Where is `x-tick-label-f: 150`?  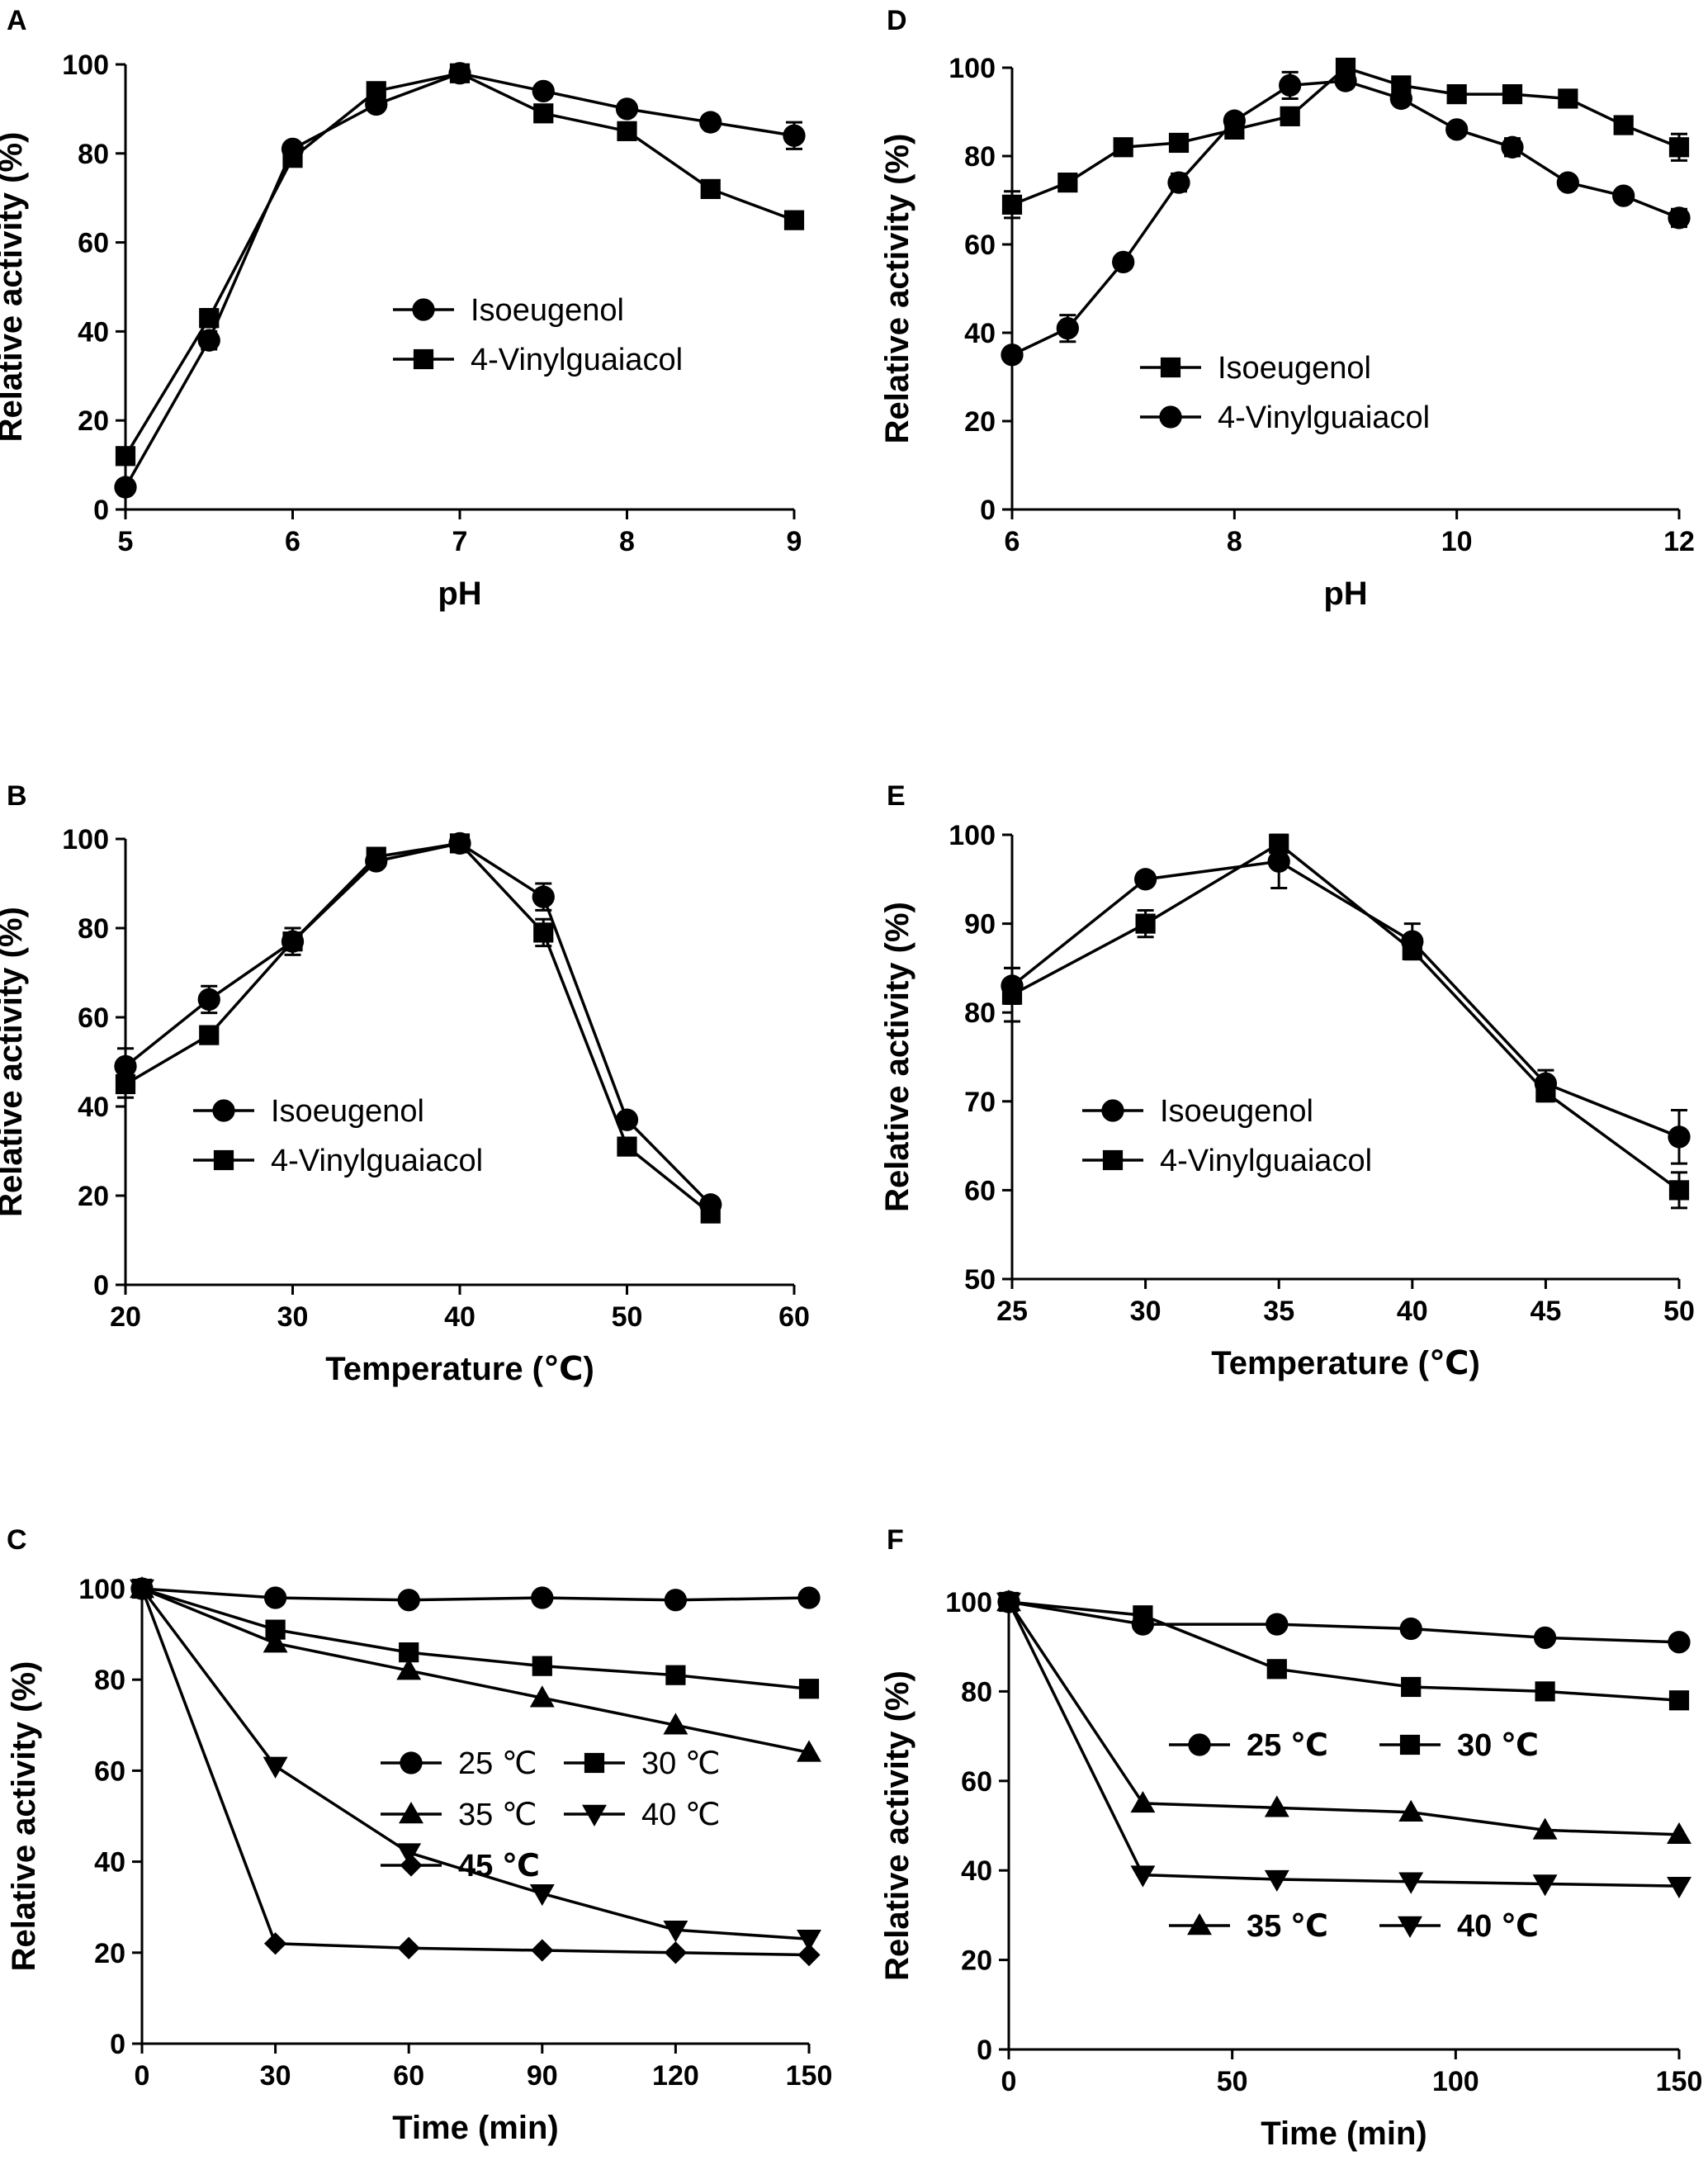 x-tick-label-f: 150 is located at coordinates (1680, 2081).